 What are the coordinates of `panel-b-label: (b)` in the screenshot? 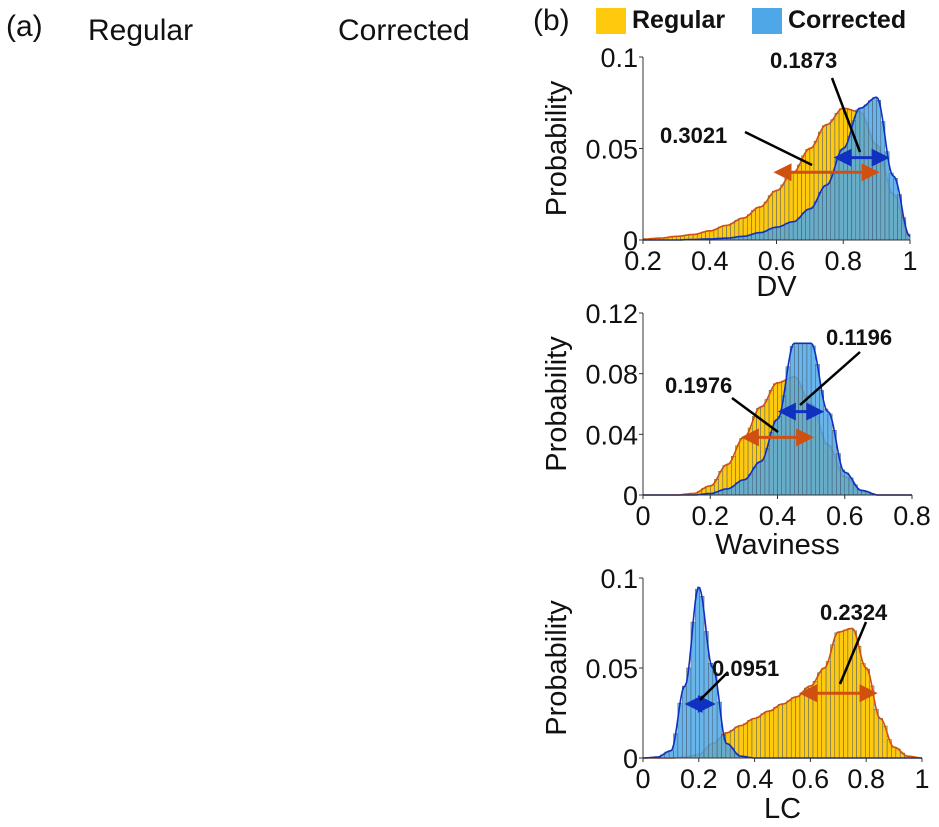 It's located at (551, 20).